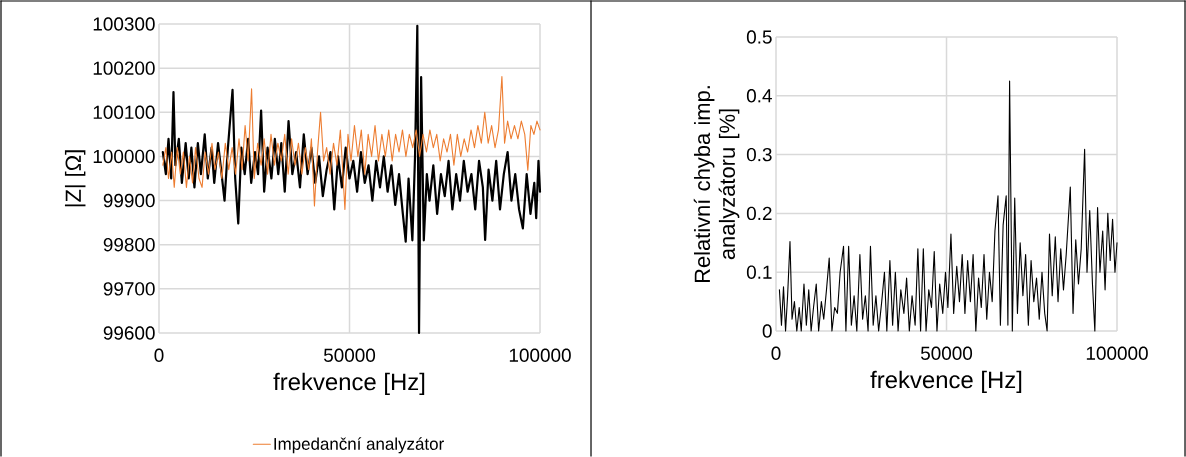 The height and width of the screenshot is (457, 1186). Describe the element at coordinates (759, 213) in the screenshot. I see `y-tick-label: 0.2` at that location.